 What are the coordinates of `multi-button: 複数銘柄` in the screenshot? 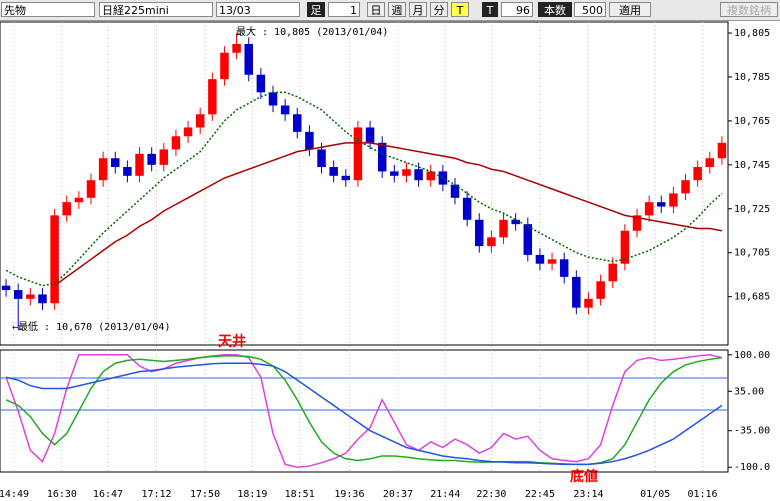 It's located at (749, 9).